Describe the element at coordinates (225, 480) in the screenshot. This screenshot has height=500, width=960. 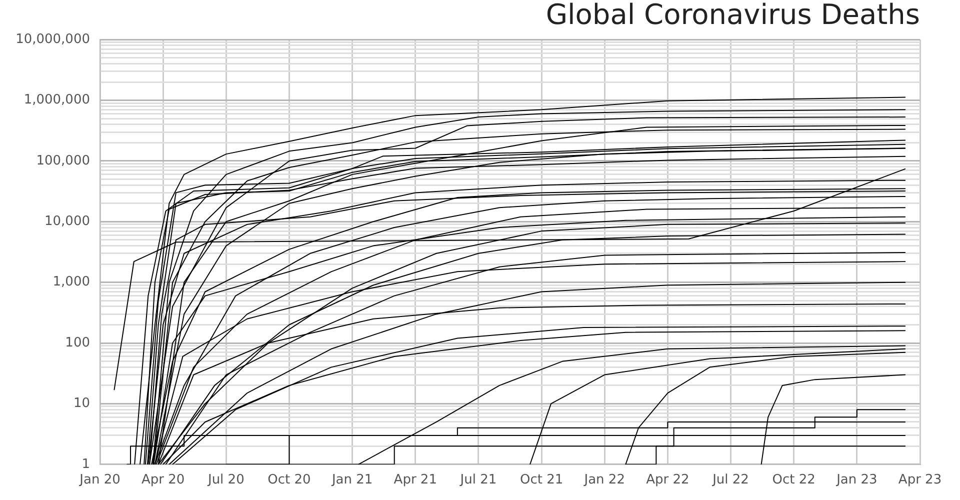
I see `x-tick-label: Jul 20` at that location.